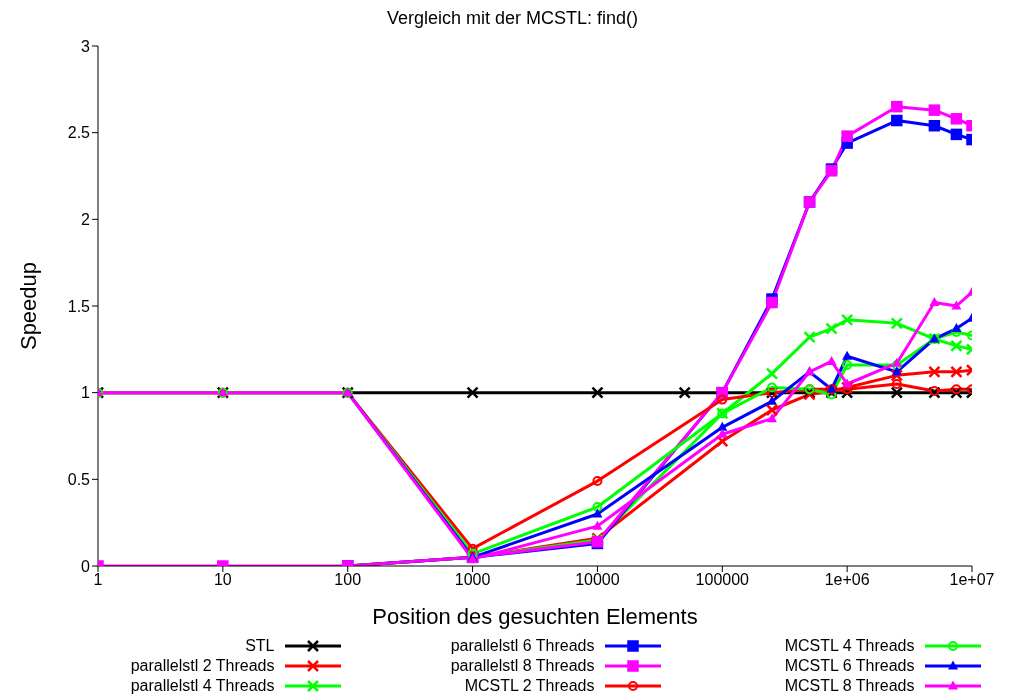  What do you see at coordinates (849, 666) in the screenshot?
I see `legend-label: MCSTL 6 Threads` at bounding box center [849, 666].